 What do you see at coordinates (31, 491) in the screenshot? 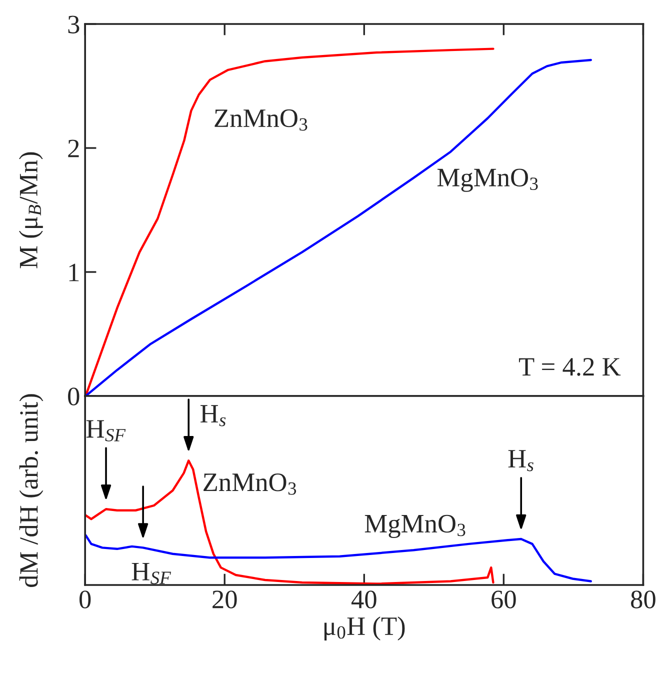
I see `y-axis-title: dM /dH (arb. unit)` at bounding box center [31, 491].